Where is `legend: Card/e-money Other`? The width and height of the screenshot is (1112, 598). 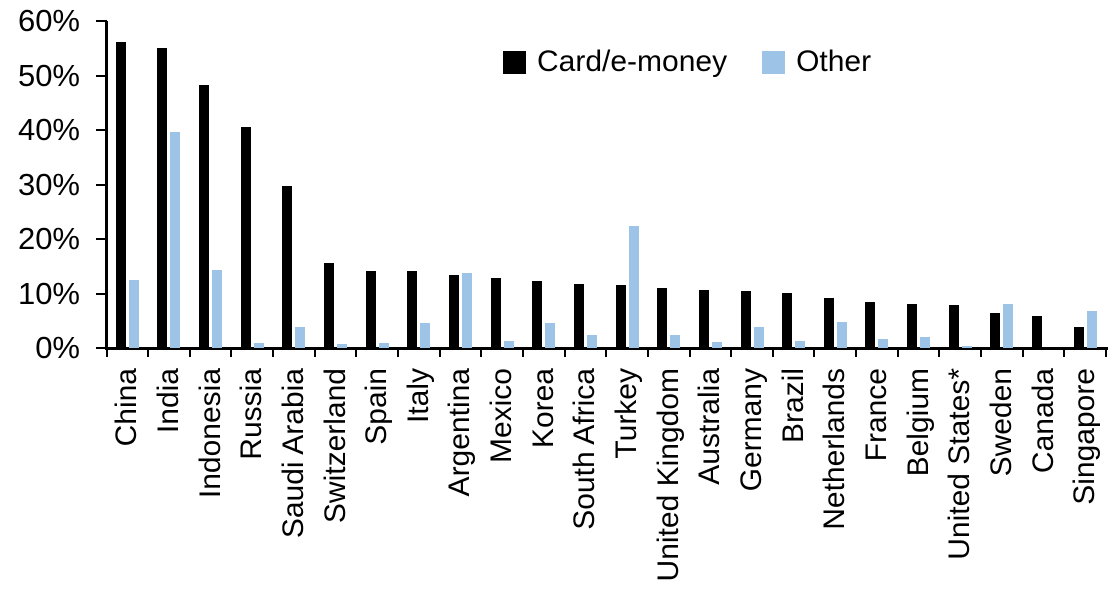
legend: Card/e-money Other is located at coordinates (687, 62).